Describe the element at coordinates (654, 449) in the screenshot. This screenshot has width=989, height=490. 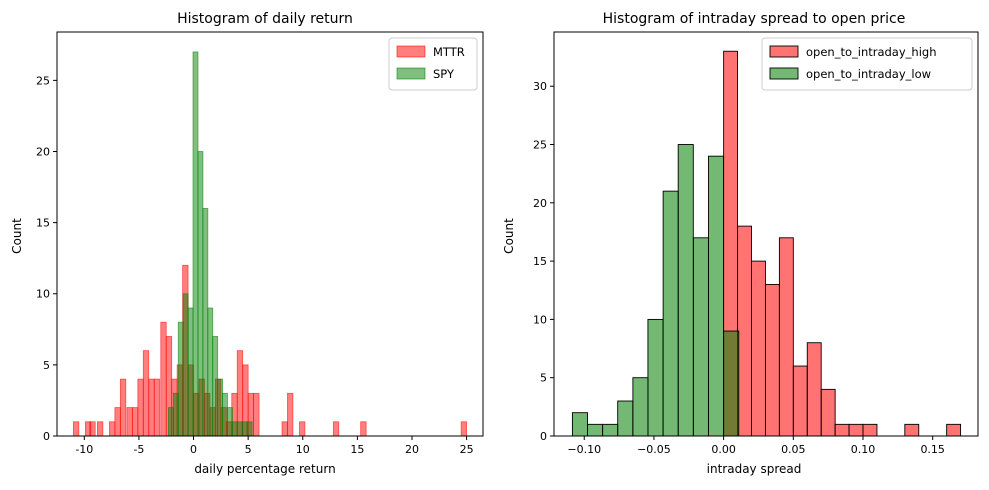
I see `x-tick-label: −0.05` at that location.